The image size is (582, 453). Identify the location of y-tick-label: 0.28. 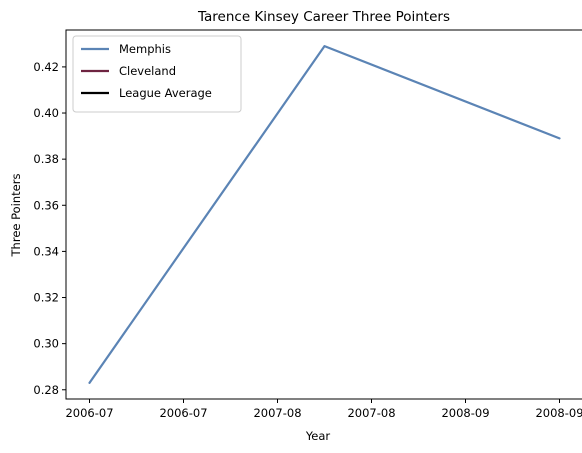
(46, 390).